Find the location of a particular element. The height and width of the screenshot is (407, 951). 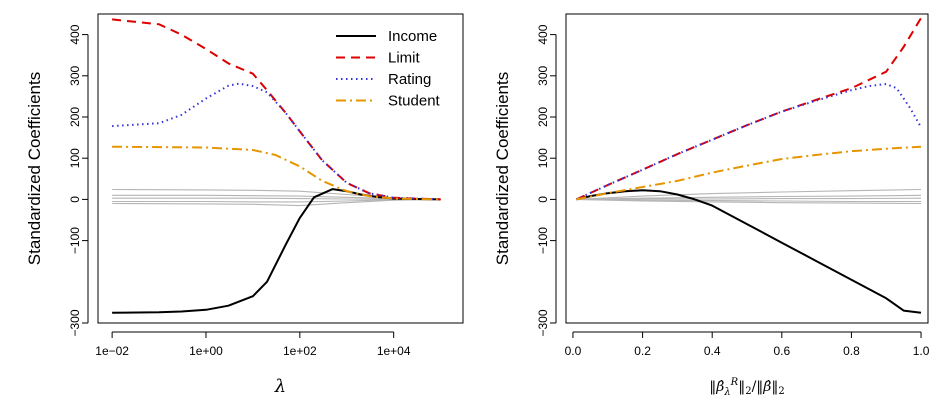

x-axis-title: ‖β̂λR‖2/‖β̂‖2 is located at coordinates (747, 387).